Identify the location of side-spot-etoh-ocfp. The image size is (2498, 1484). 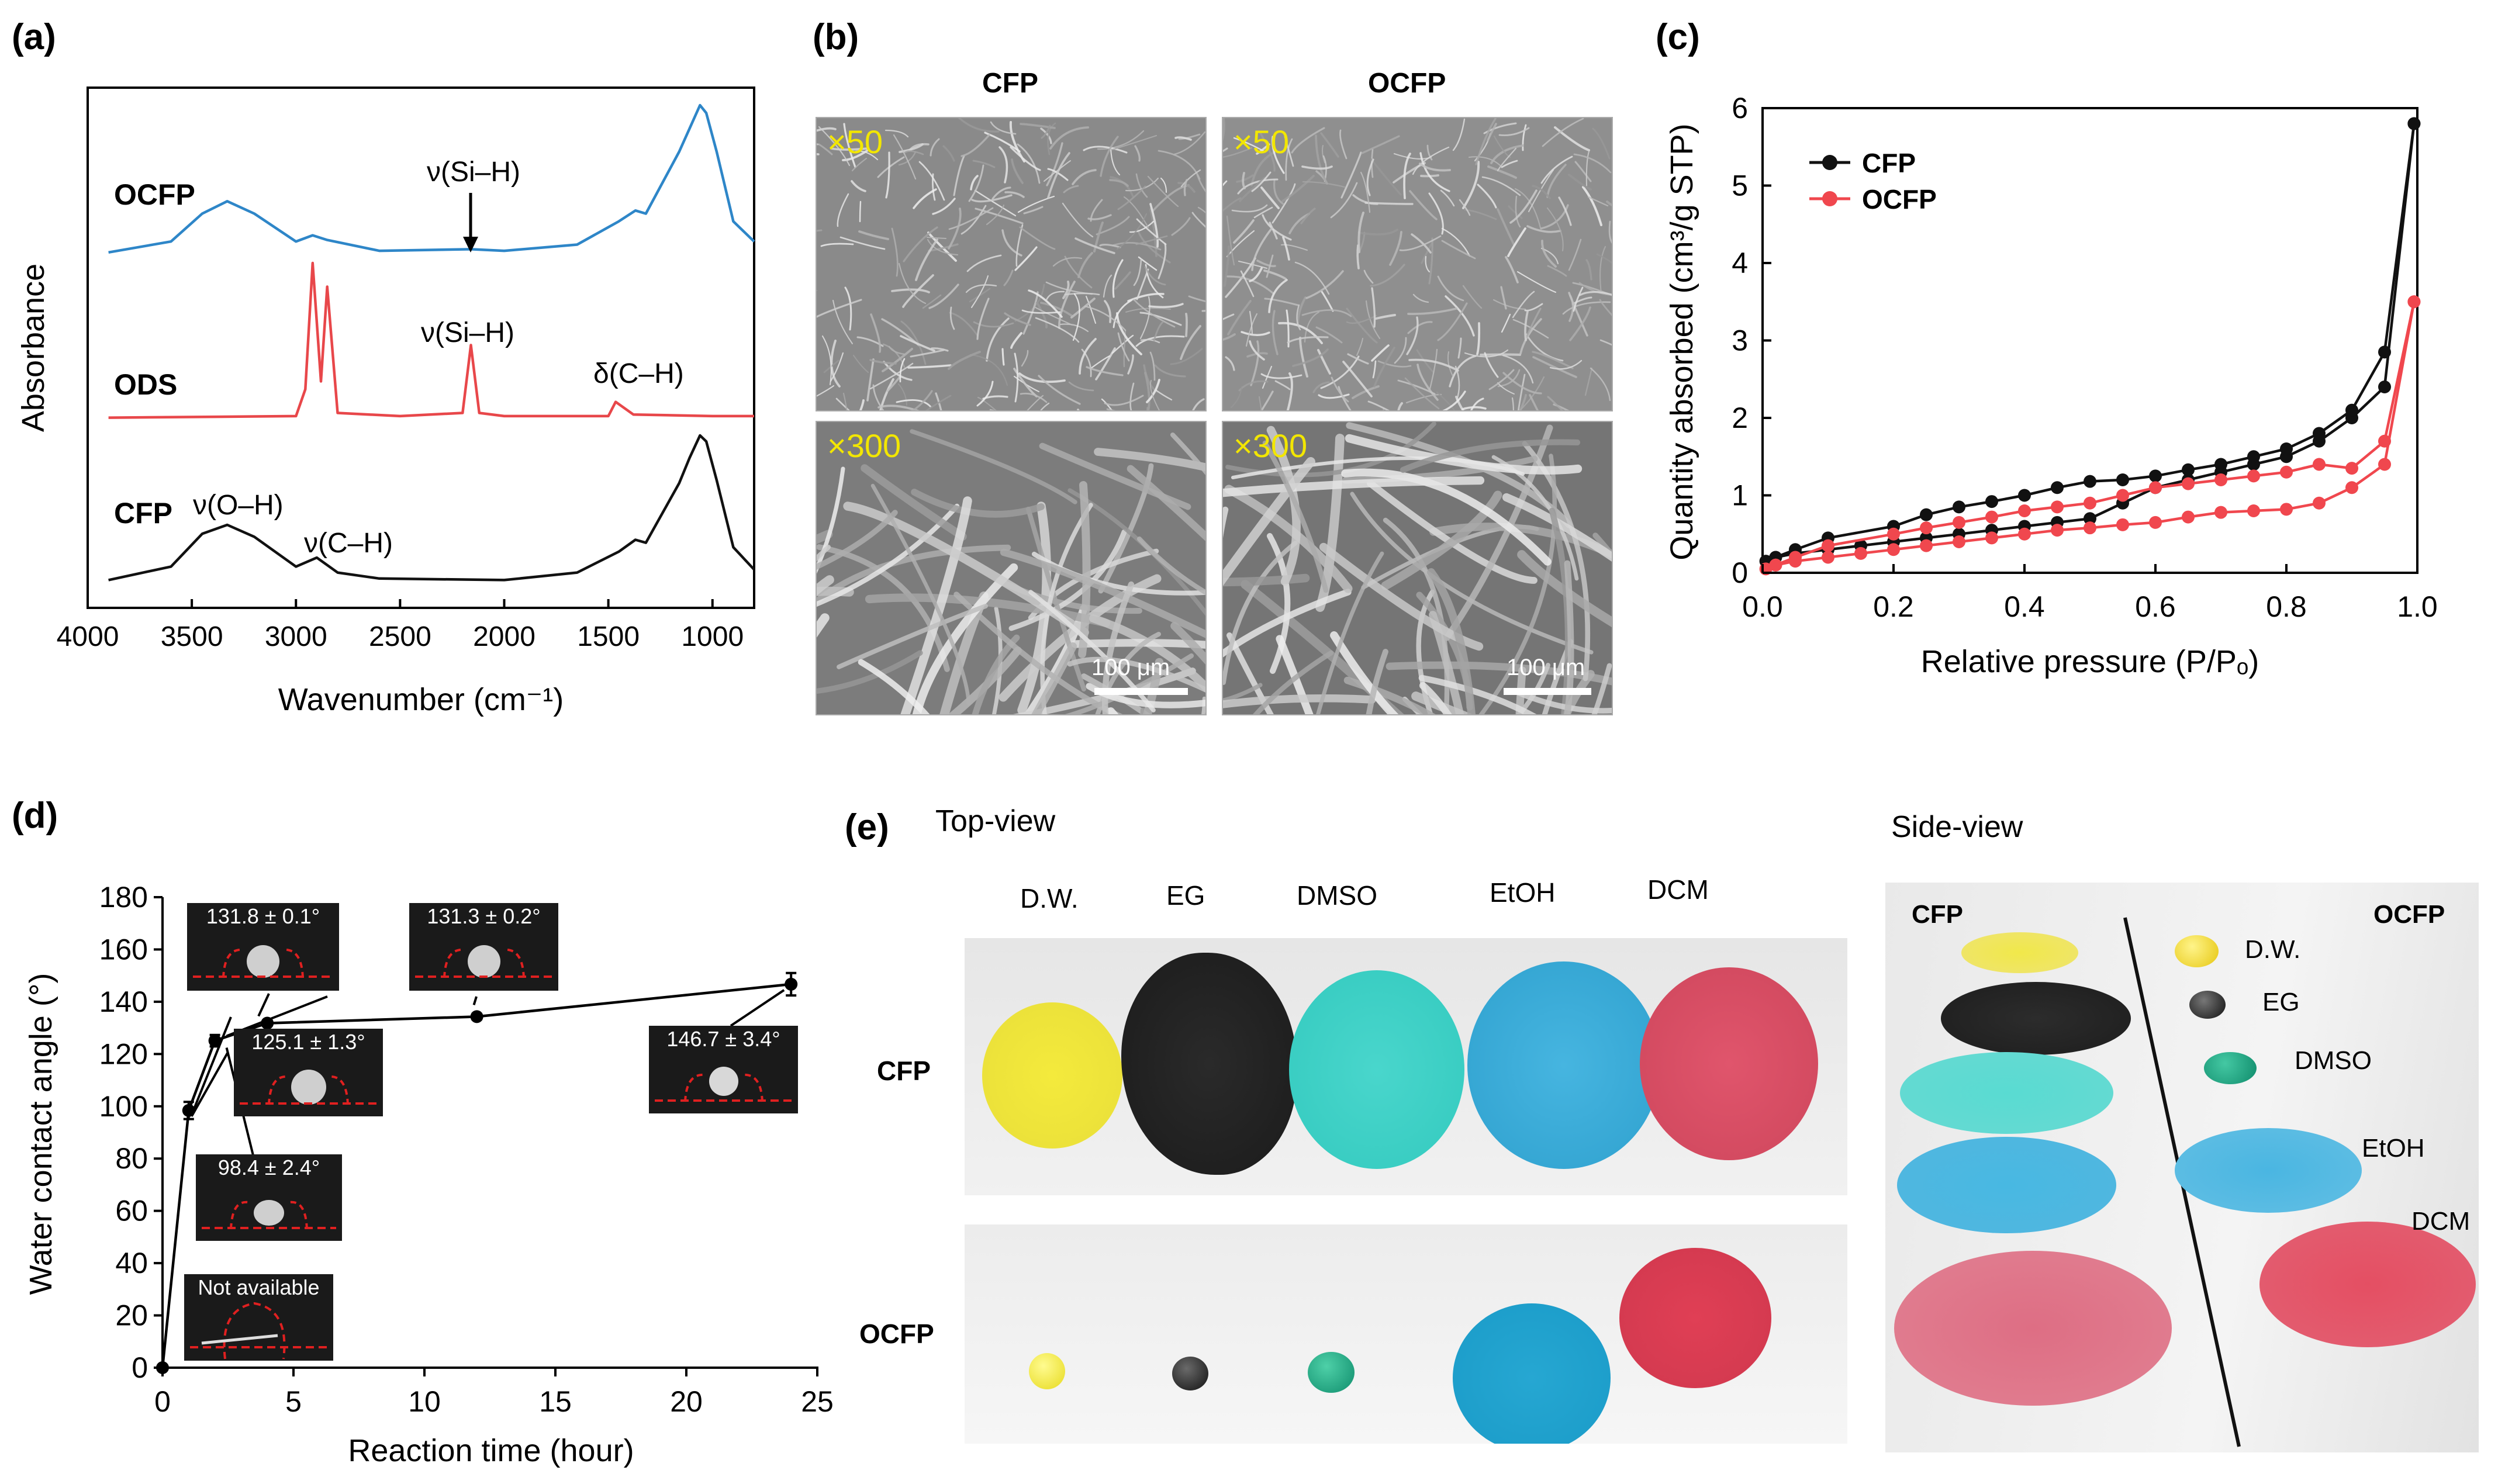
(2268, 1170).